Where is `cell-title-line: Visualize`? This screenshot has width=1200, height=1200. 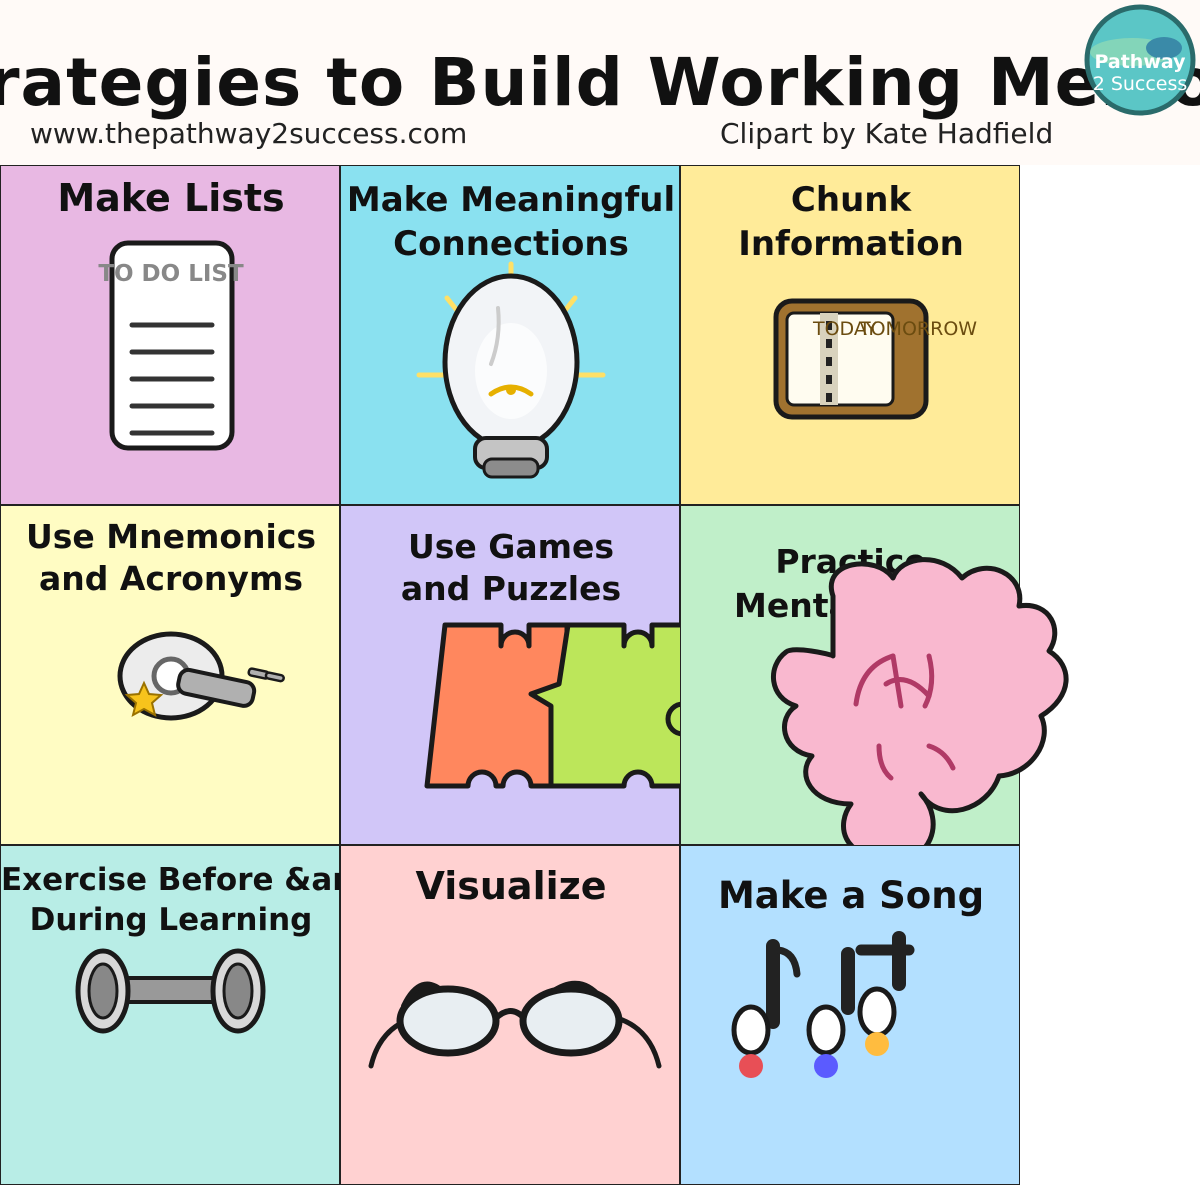 cell-title-line: Visualize is located at coordinates (511, 886).